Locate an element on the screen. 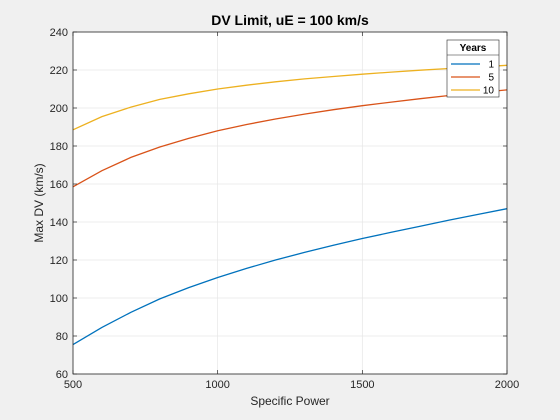 The width and height of the screenshot is (560, 420). legend-label-5: 5 is located at coordinates (491, 78).